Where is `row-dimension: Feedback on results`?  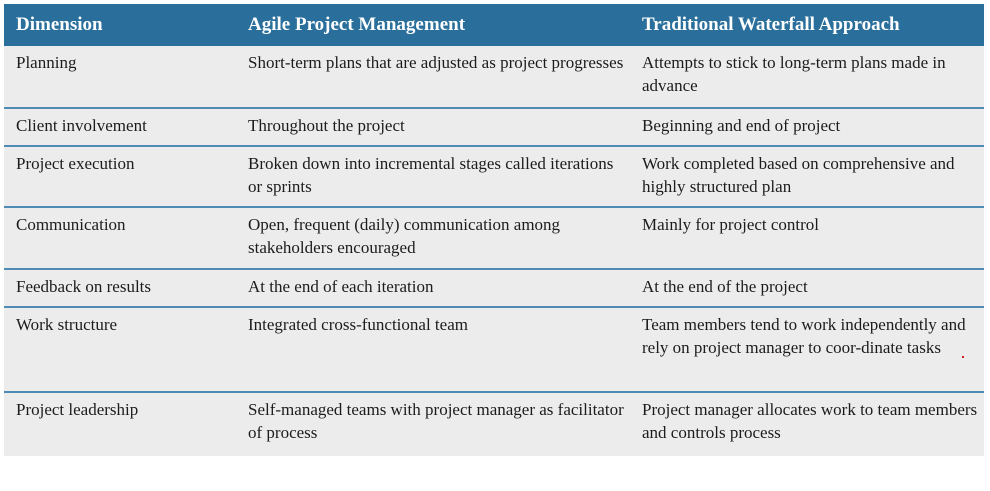 row-dimension: Feedback on results is located at coordinates (84, 286).